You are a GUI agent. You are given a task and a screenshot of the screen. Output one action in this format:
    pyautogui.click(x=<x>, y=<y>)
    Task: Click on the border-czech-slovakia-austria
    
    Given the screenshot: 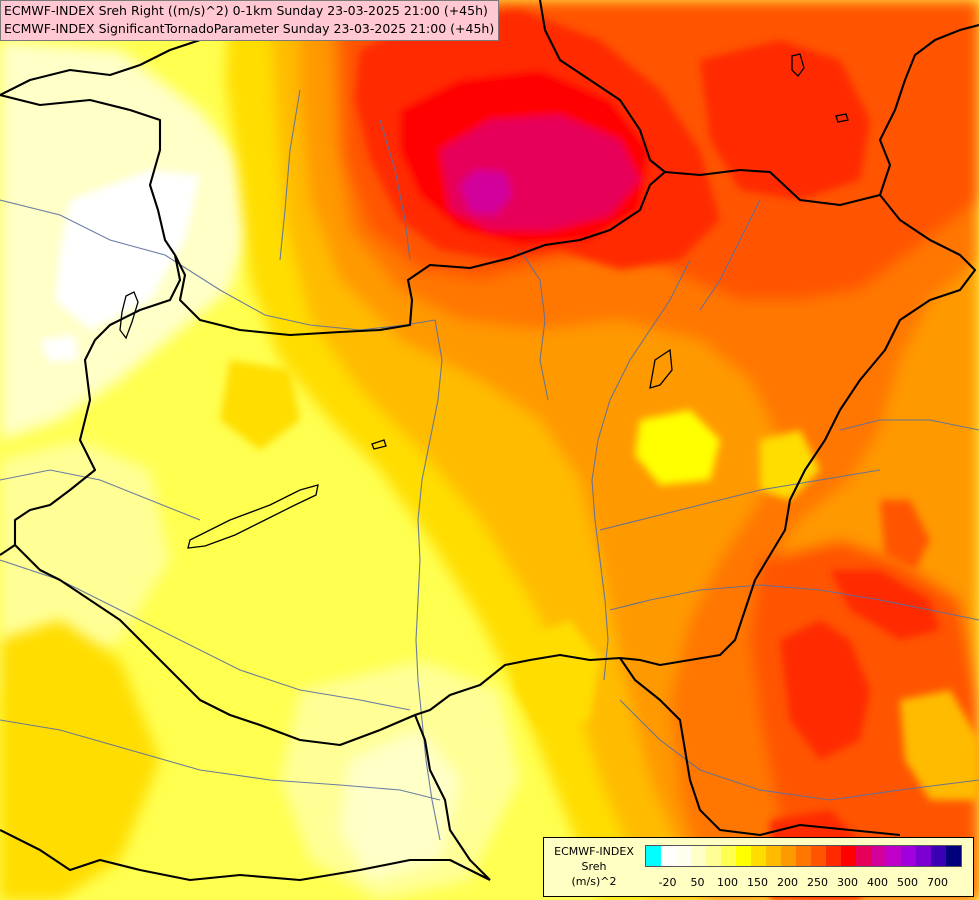 What is the action you would take?
    pyautogui.click(x=88, y=174)
    